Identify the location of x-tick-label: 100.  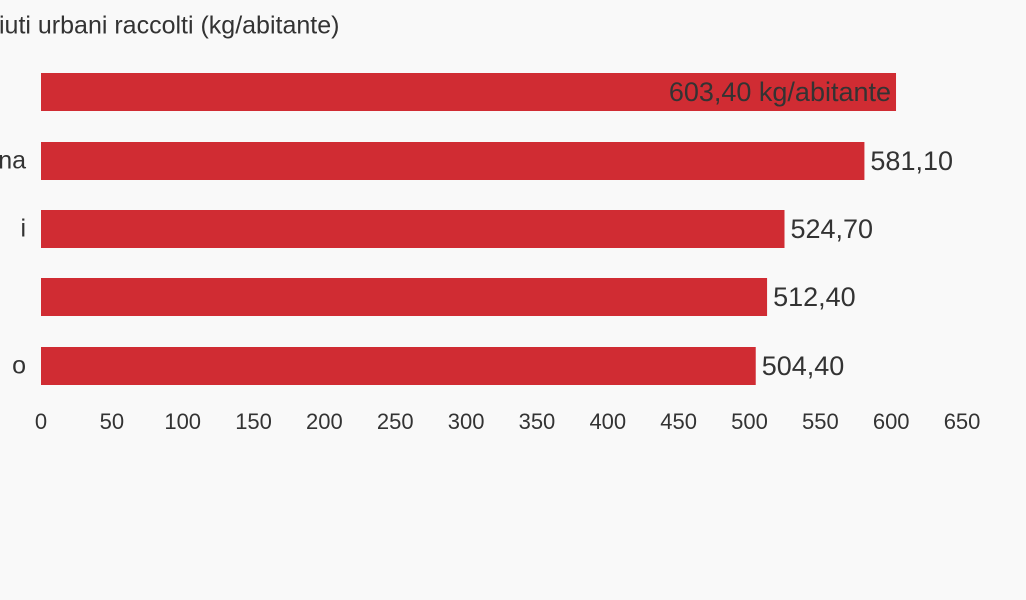
(182, 421).